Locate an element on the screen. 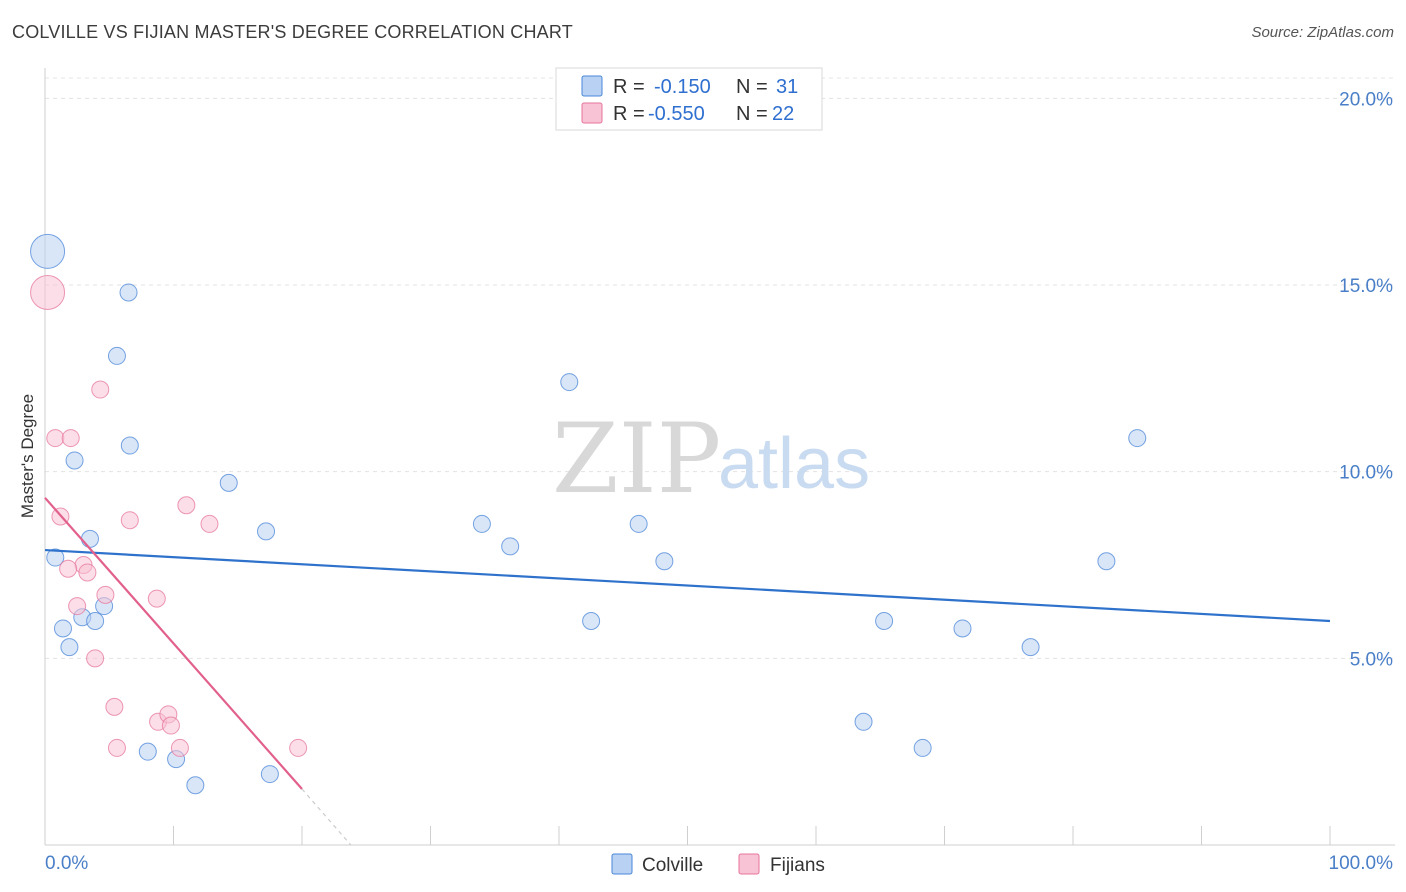 This screenshot has width=1406, height=892. x-ticks is located at coordinates (687, 835).